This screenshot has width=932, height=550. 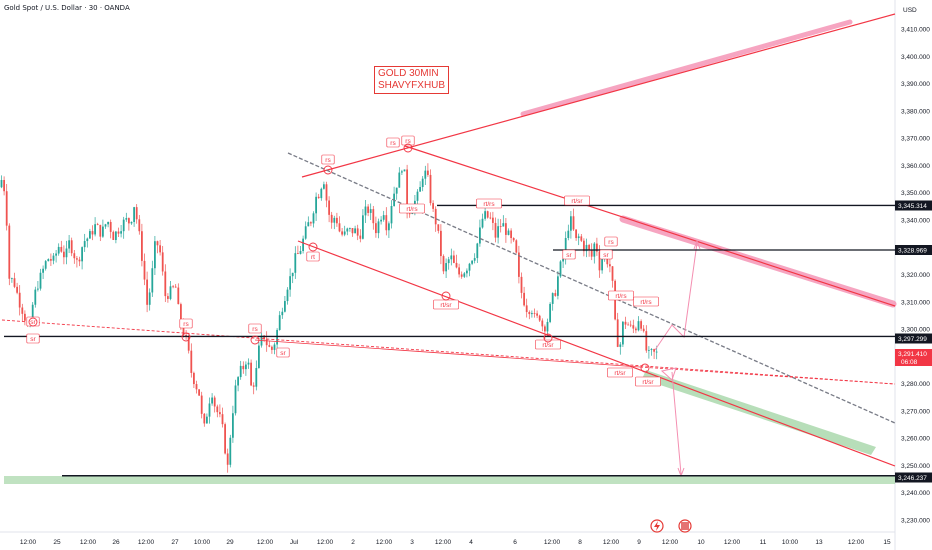 I want to click on countdown-label: 06:08, so click(x=909, y=362).